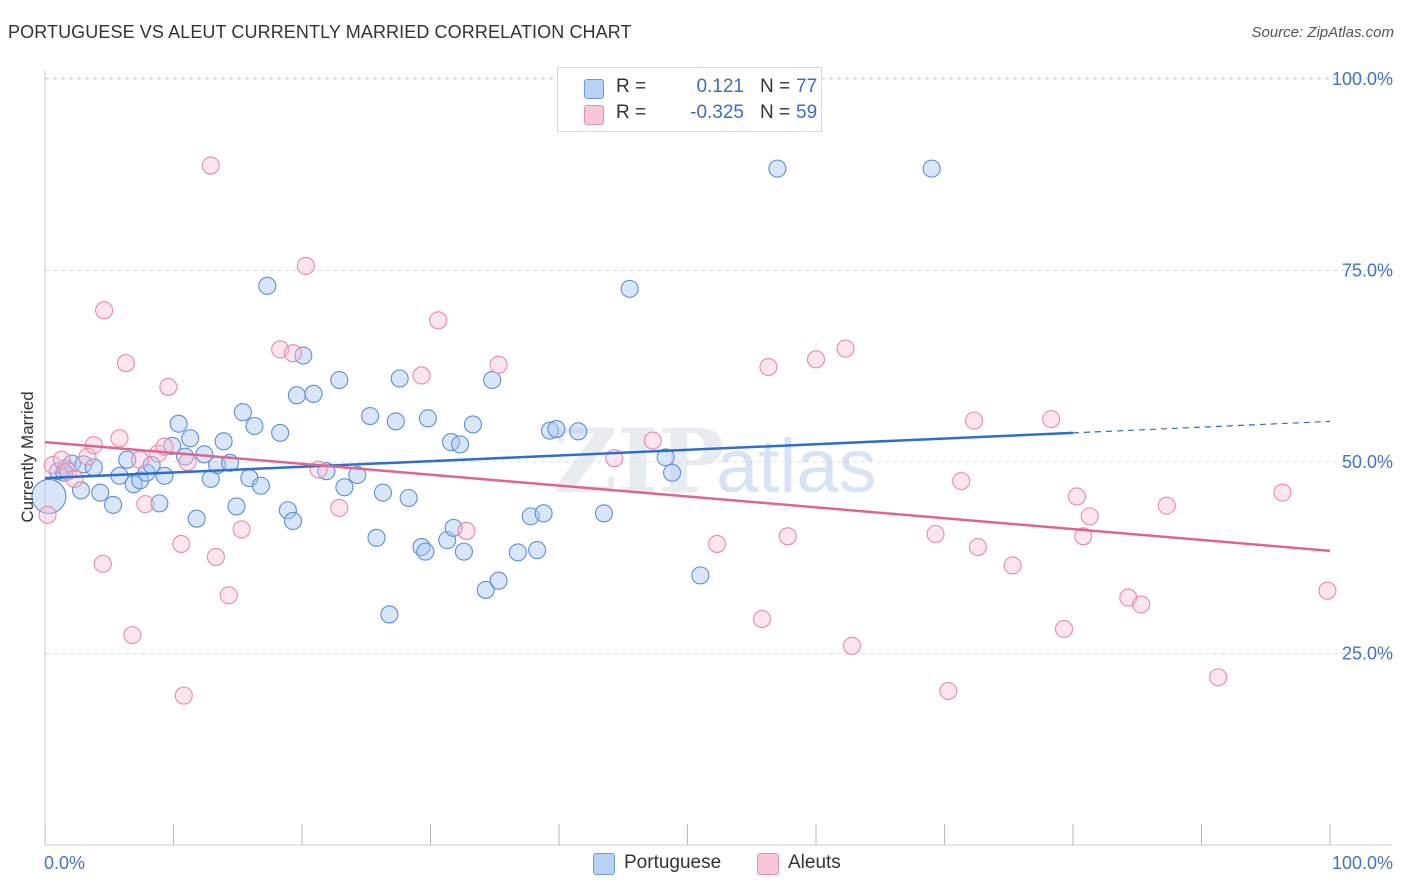  Describe the element at coordinates (639, 461) in the screenshot. I see `watermark-zip: ZIP` at that location.